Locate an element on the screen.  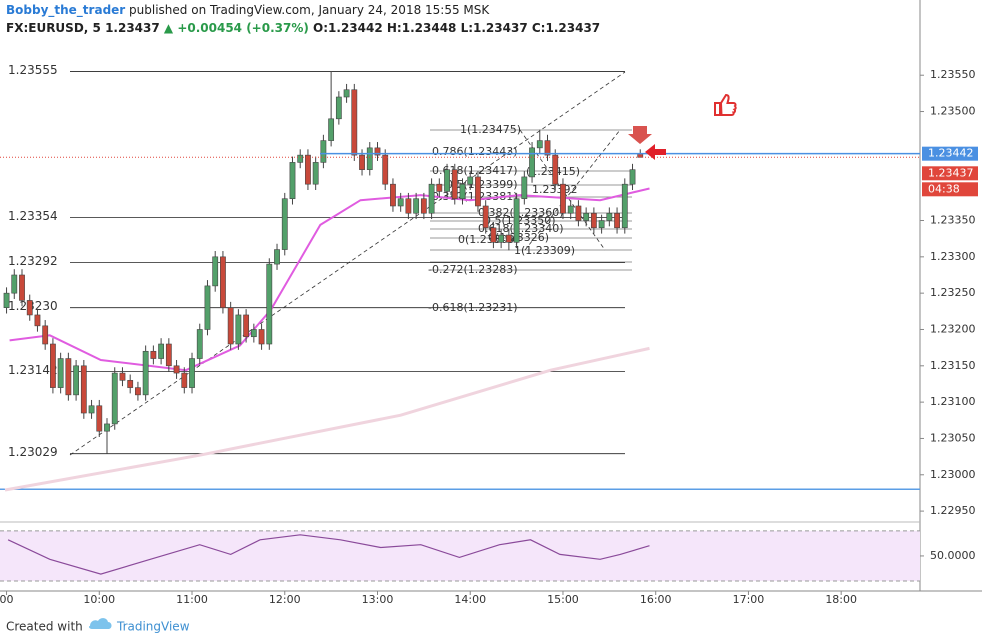
x-tick-label: 17:00 is located at coordinates (749, 599).